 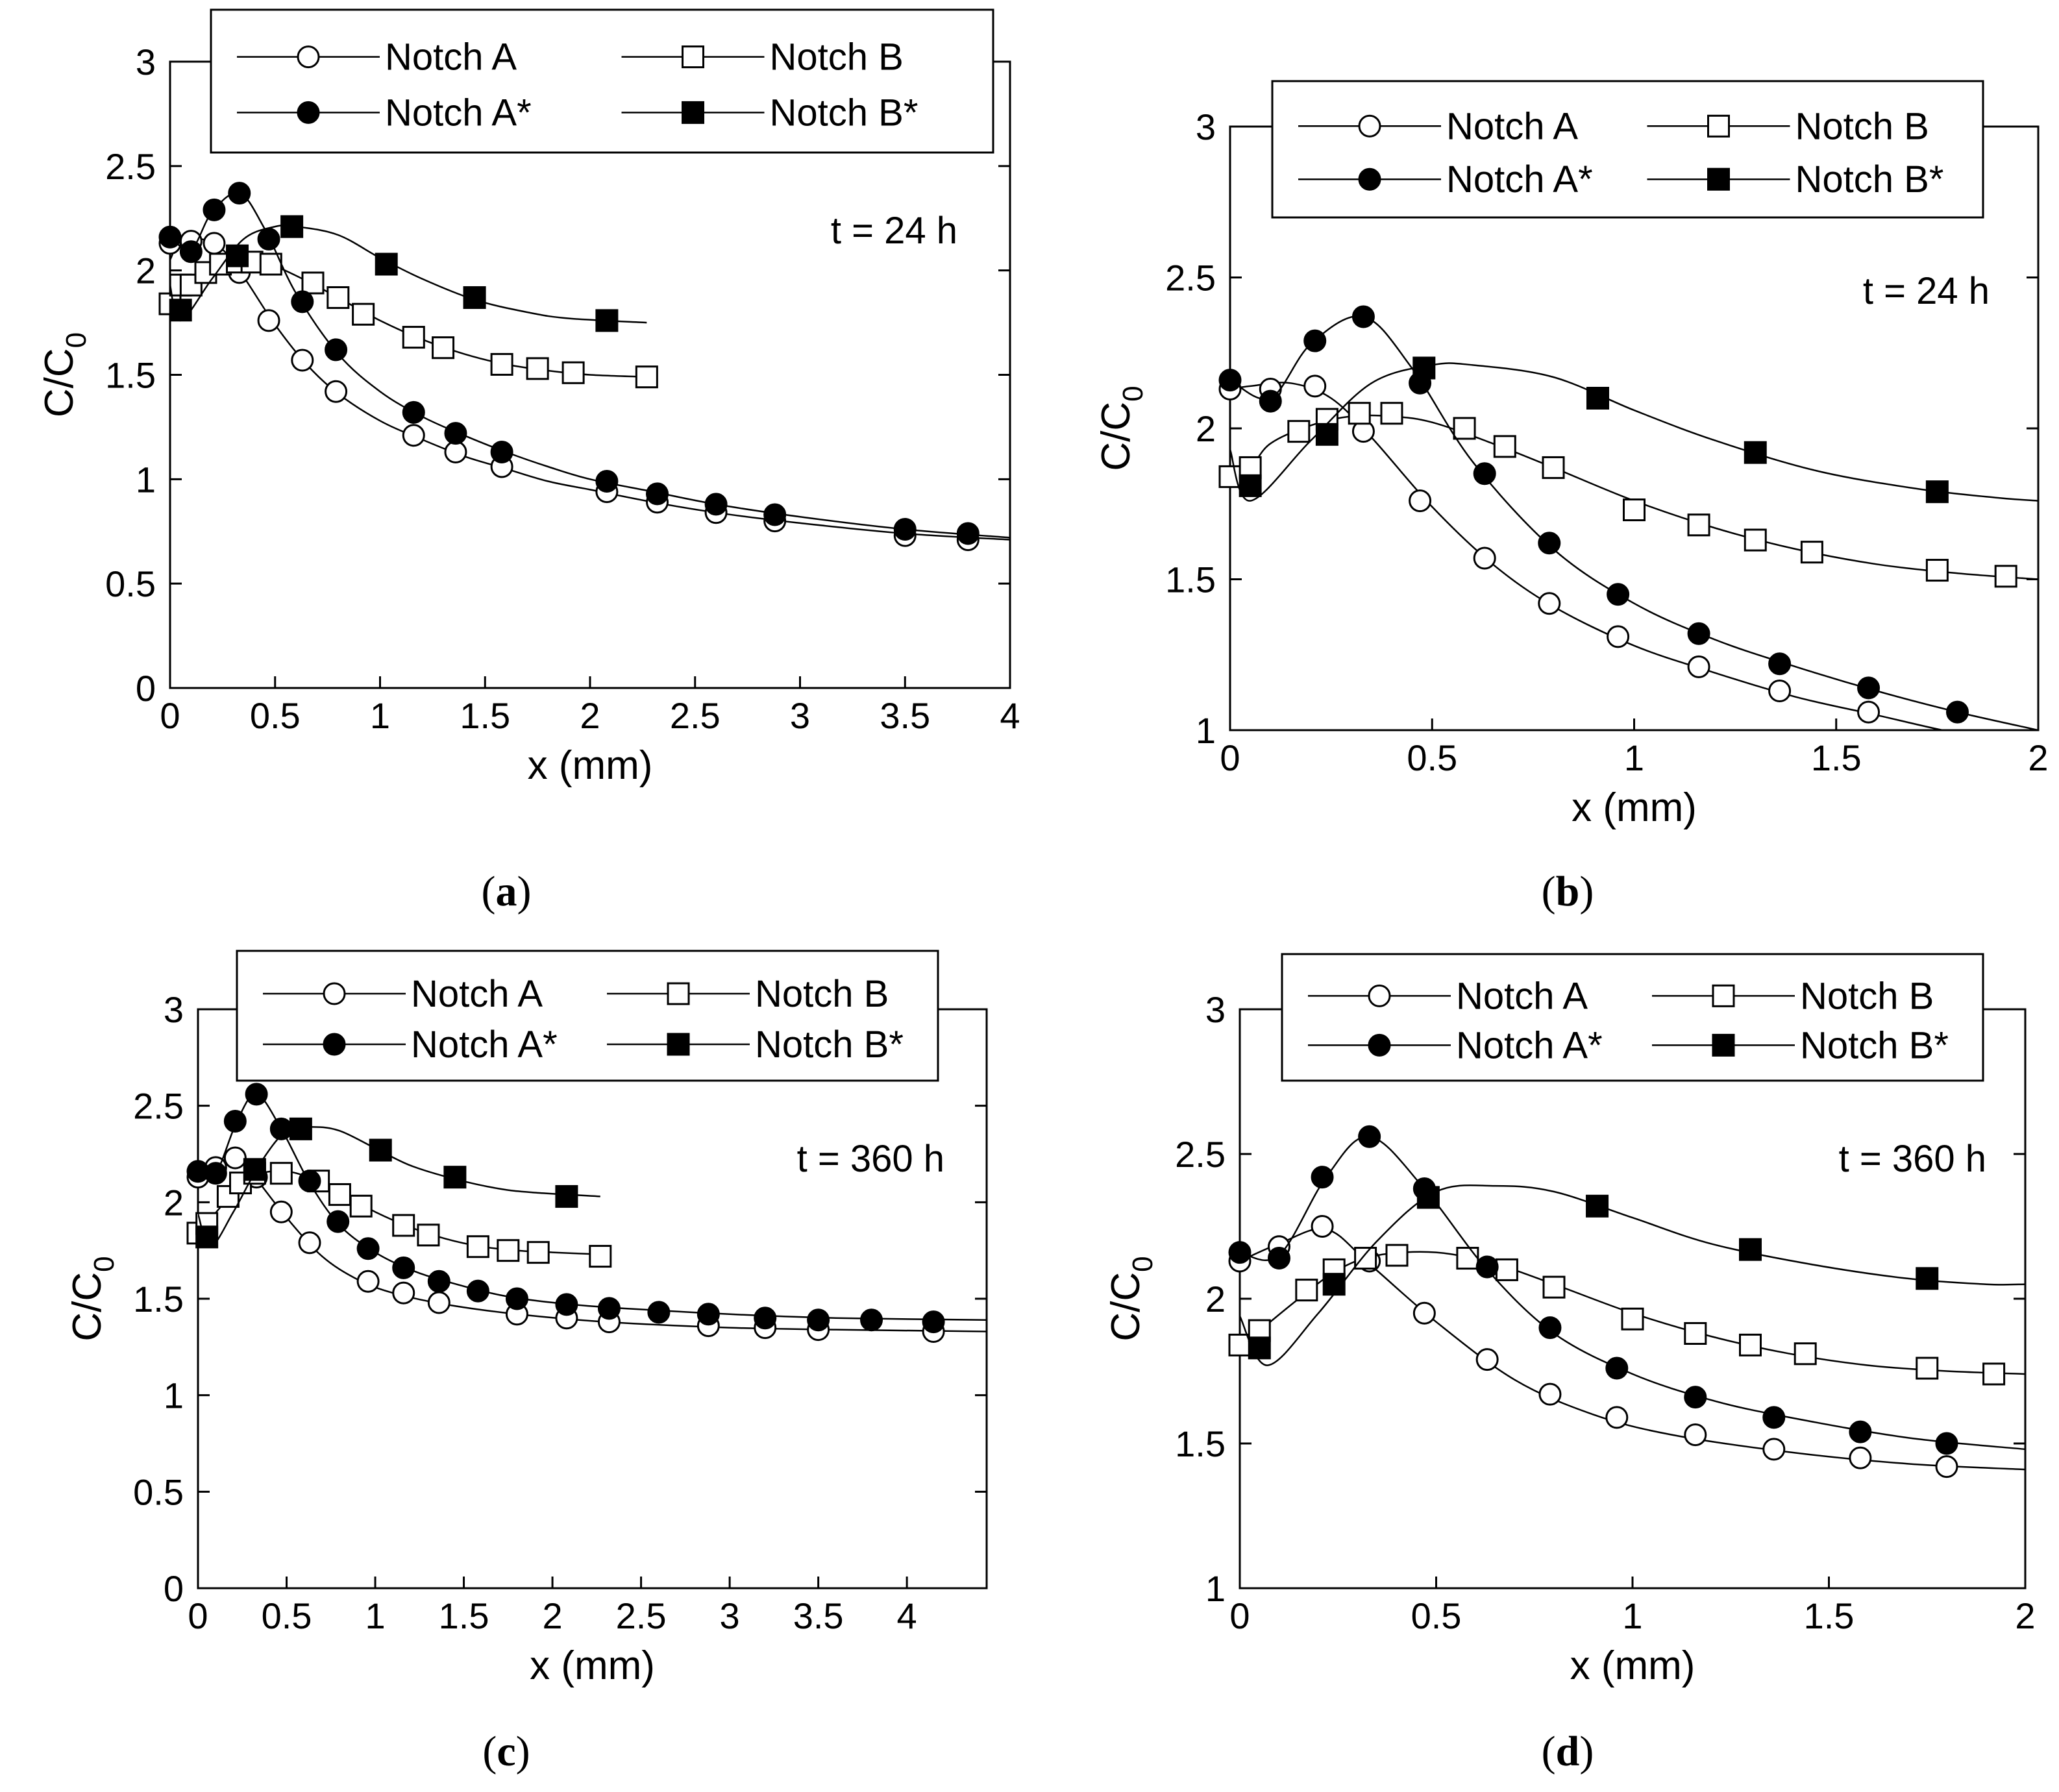 What do you see at coordinates (1191, 278) in the screenshot?
I see `y-tick-label: 2.5` at bounding box center [1191, 278].